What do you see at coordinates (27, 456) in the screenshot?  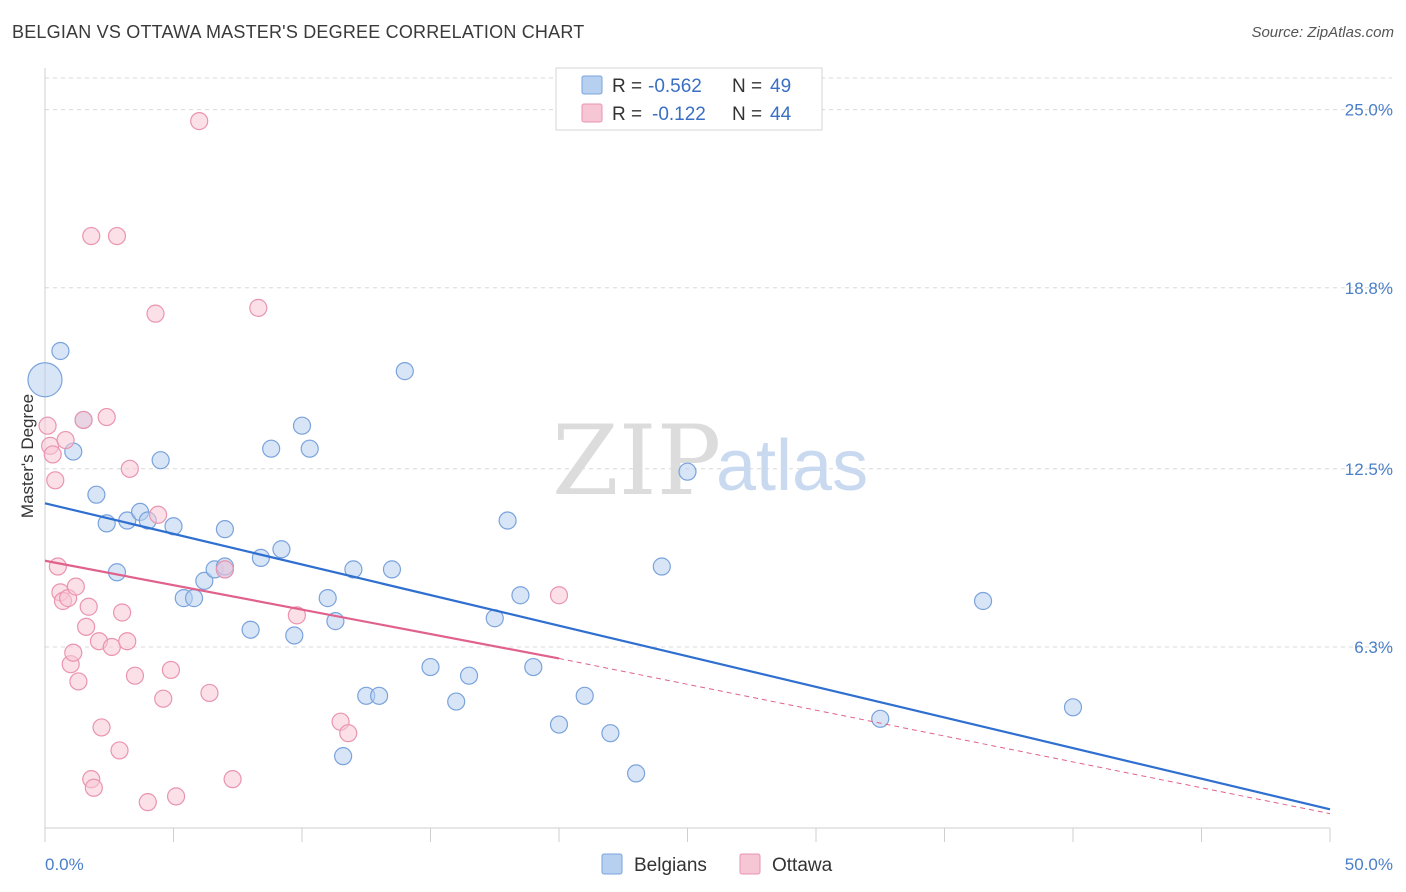 I see `y-axis-title: Master's Degree` at bounding box center [27, 456].